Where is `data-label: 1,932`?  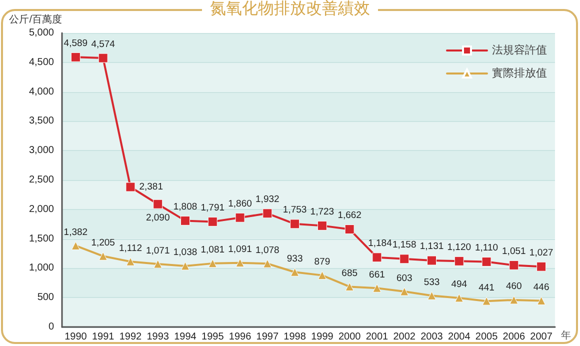 data-label: 1,932 is located at coordinates (268, 200).